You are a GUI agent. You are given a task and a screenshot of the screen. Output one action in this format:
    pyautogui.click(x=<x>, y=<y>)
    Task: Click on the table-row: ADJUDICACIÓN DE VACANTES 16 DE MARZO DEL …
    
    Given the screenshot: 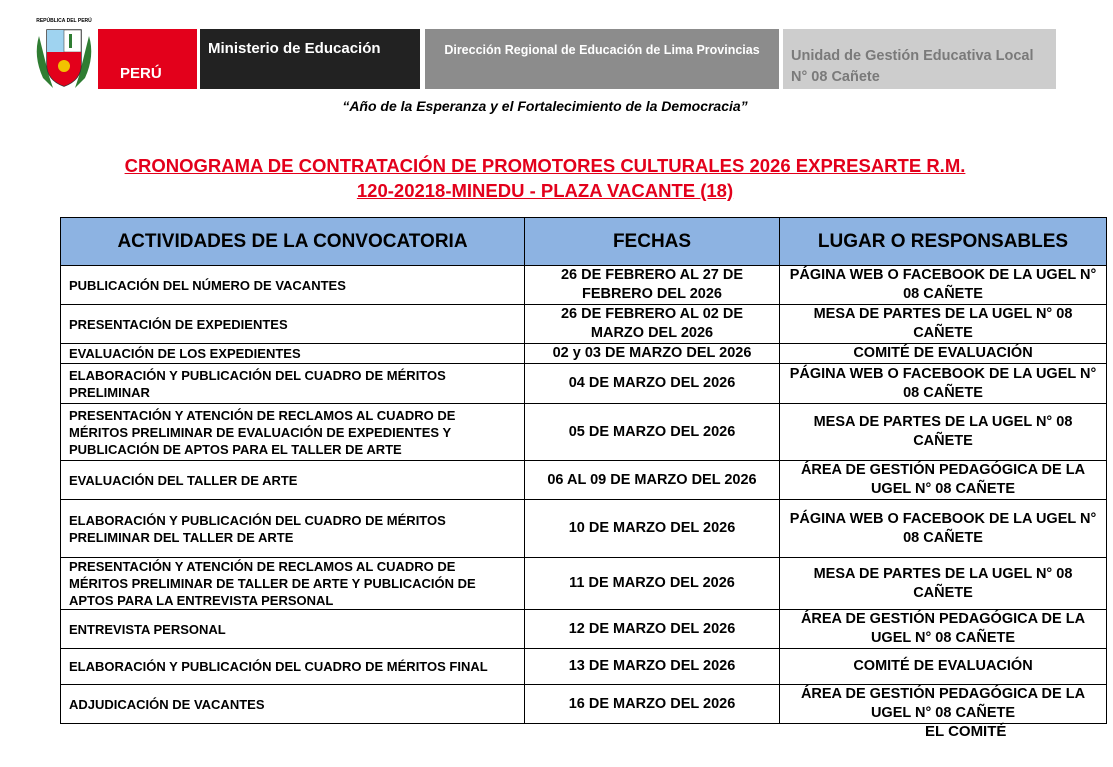 What is the action you would take?
    pyautogui.click(x=583, y=704)
    